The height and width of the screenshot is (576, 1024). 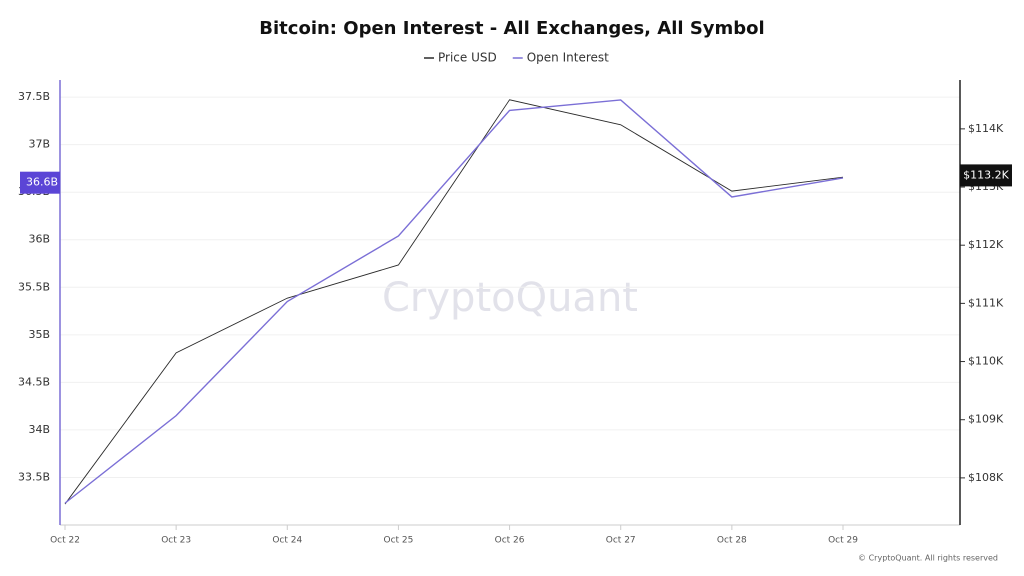 I want to click on y2-tick-label: $114K, so click(x=986, y=128).